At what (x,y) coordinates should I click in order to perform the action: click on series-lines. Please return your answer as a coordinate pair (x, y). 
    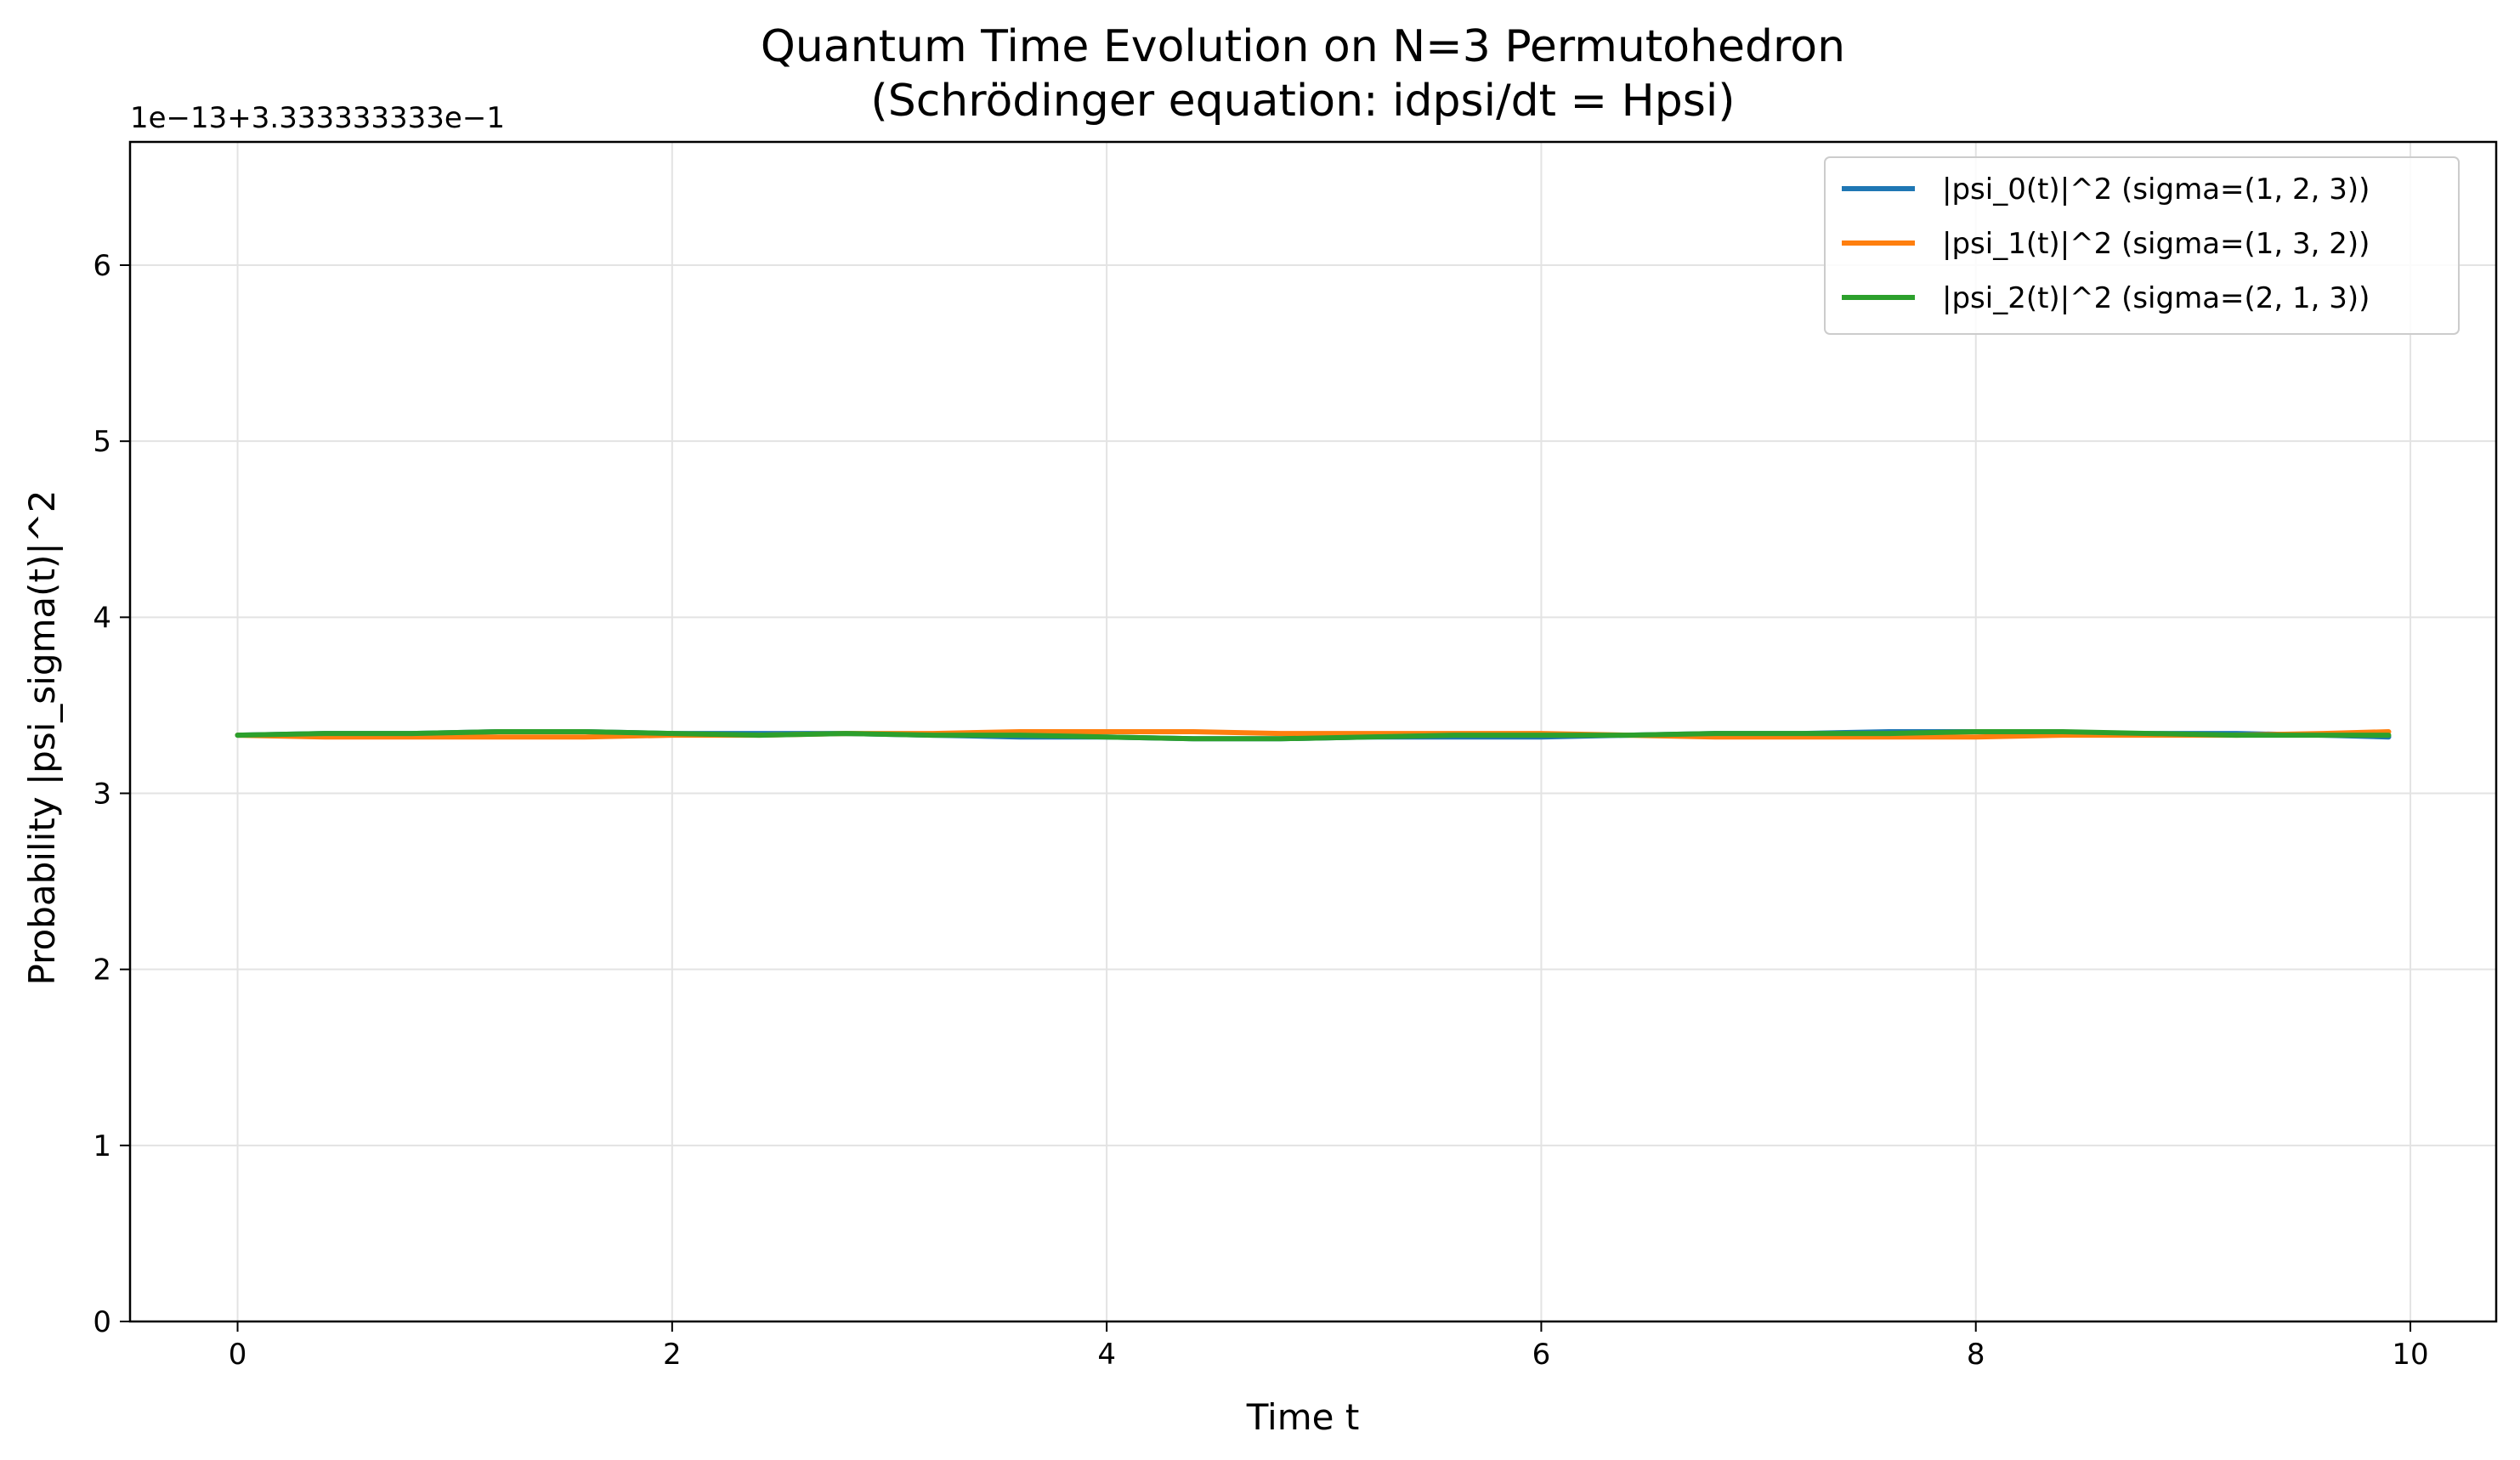
    Looking at the image, I should click on (1313, 735).